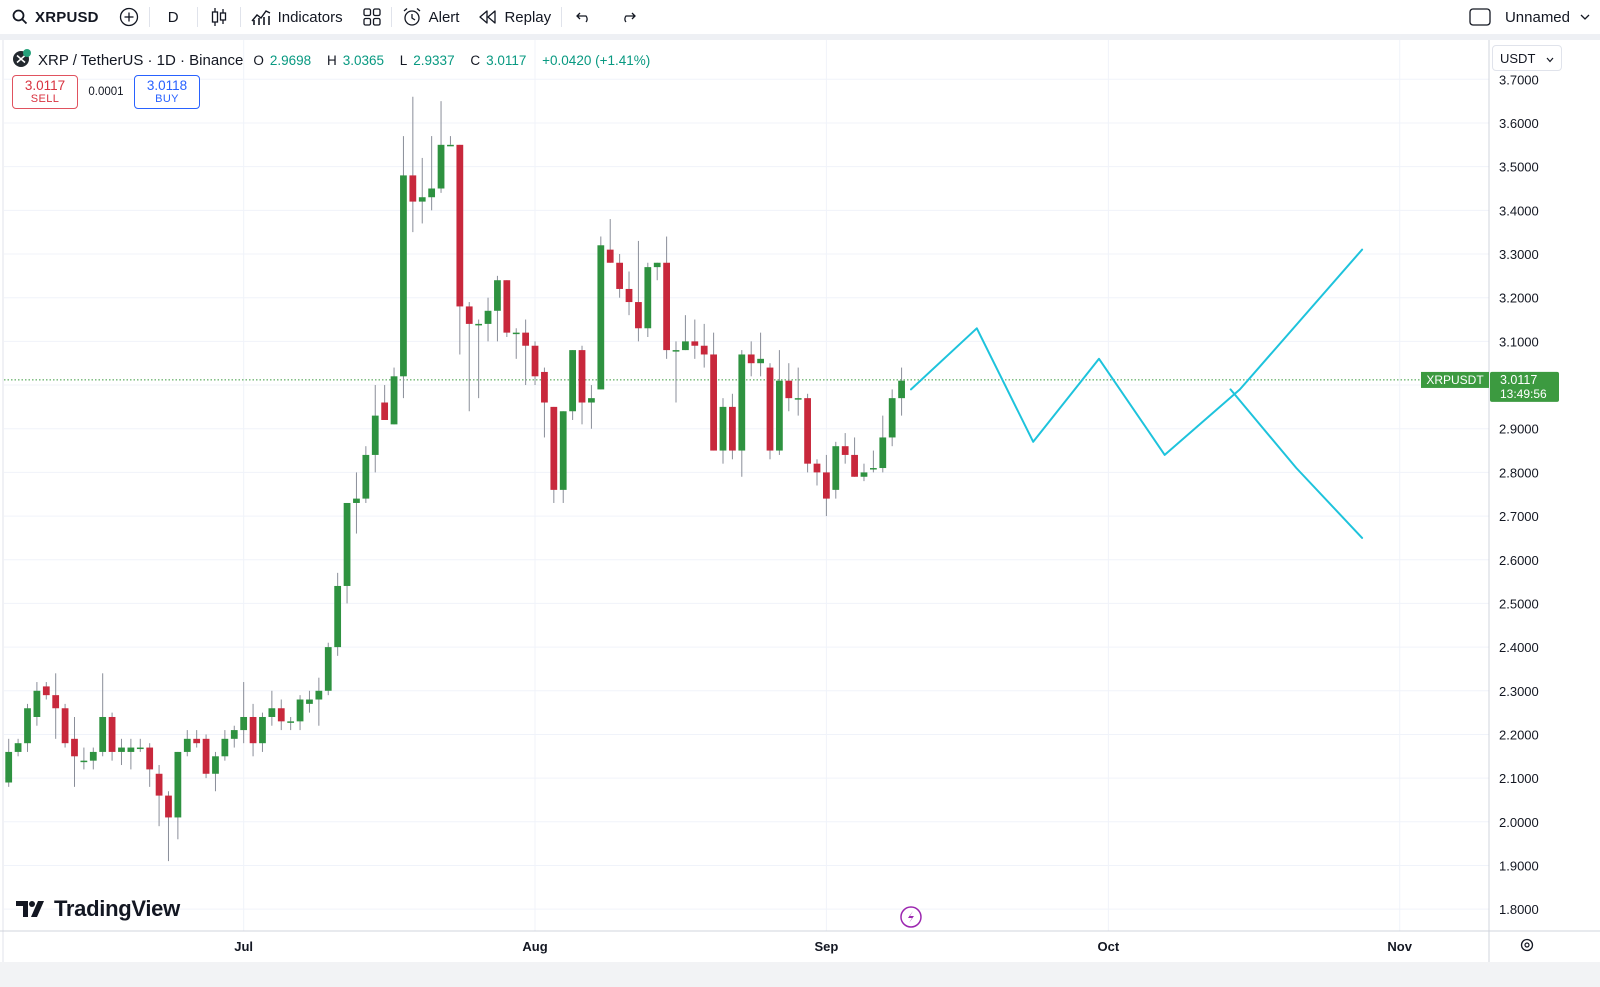  What do you see at coordinates (584, 17) in the screenshot?
I see `undo-button` at bounding box center [584, 17].